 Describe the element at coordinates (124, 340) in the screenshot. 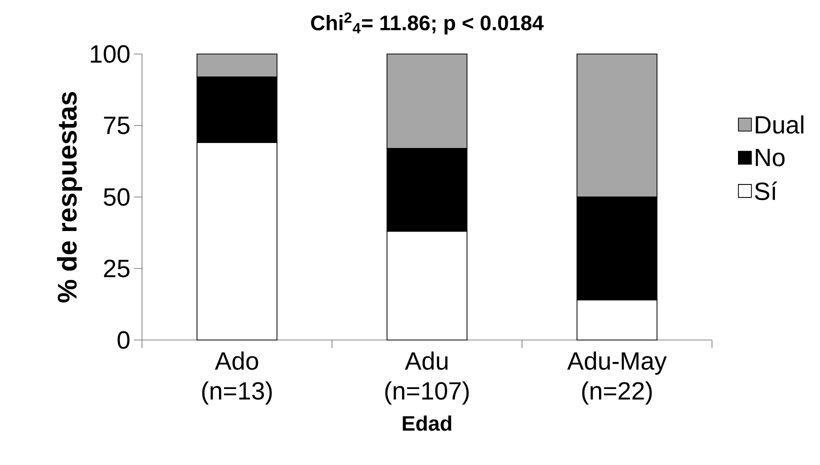

I see `y-tick-label: 0` at that location.